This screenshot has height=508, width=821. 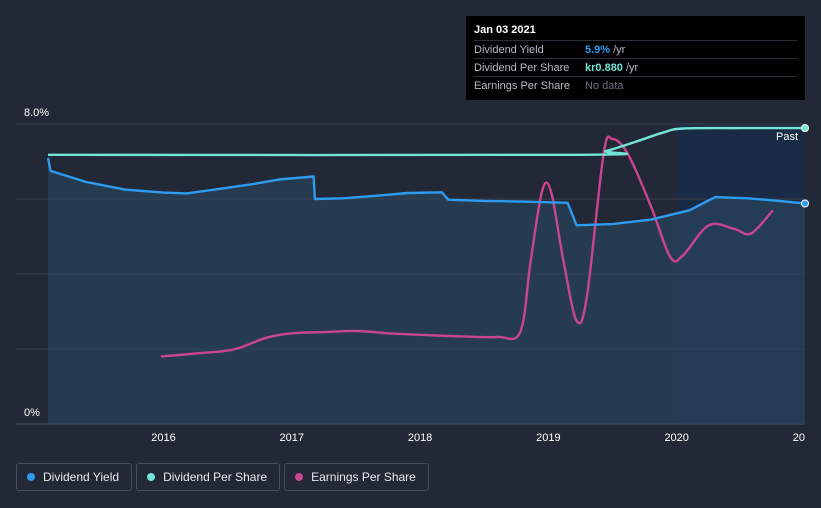 I want to click on tooltip-row-dividend-per-share: Dividend Per Share kr0.880 /yr, so click(x=635, y=67).